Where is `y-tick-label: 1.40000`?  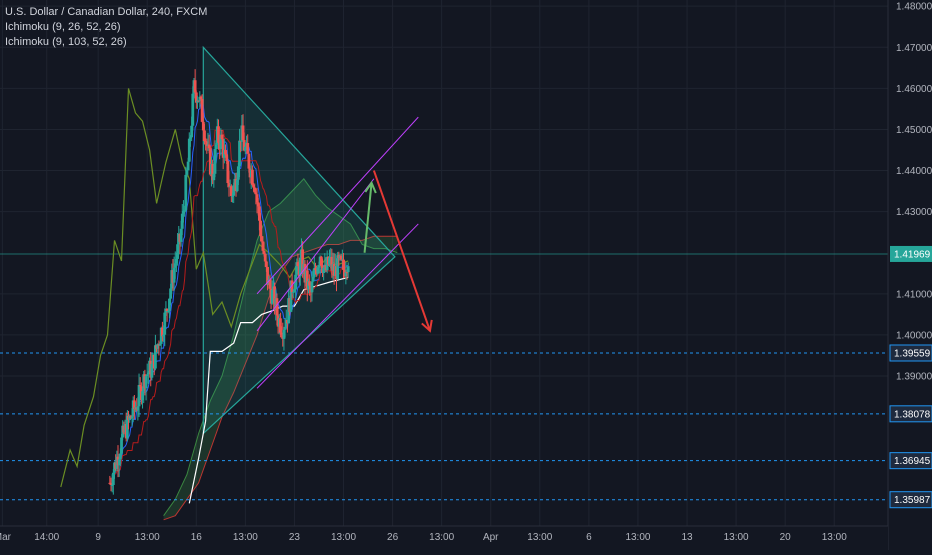 y-tick-label: 1.40000 is located at coordinates (914, 335).